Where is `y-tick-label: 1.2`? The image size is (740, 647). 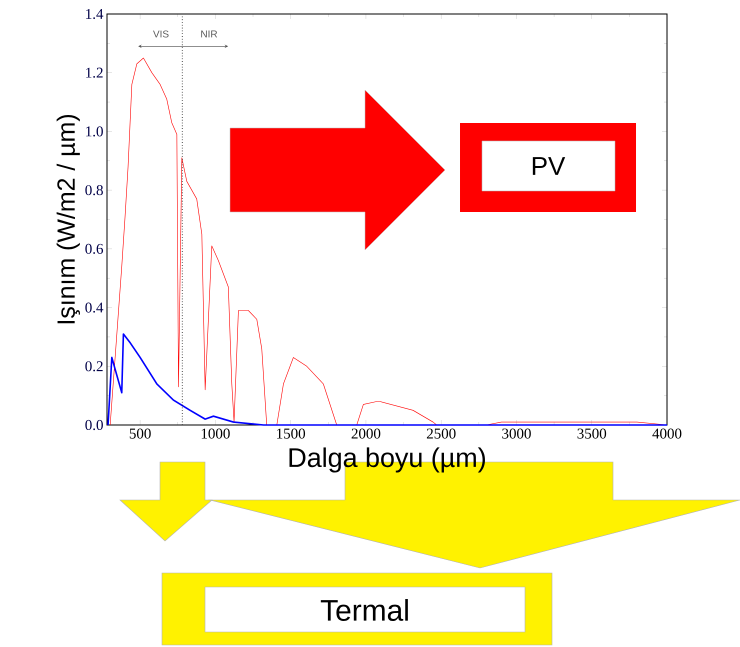
y-tick-label: 1.2 is located at coordinates (94, 73).